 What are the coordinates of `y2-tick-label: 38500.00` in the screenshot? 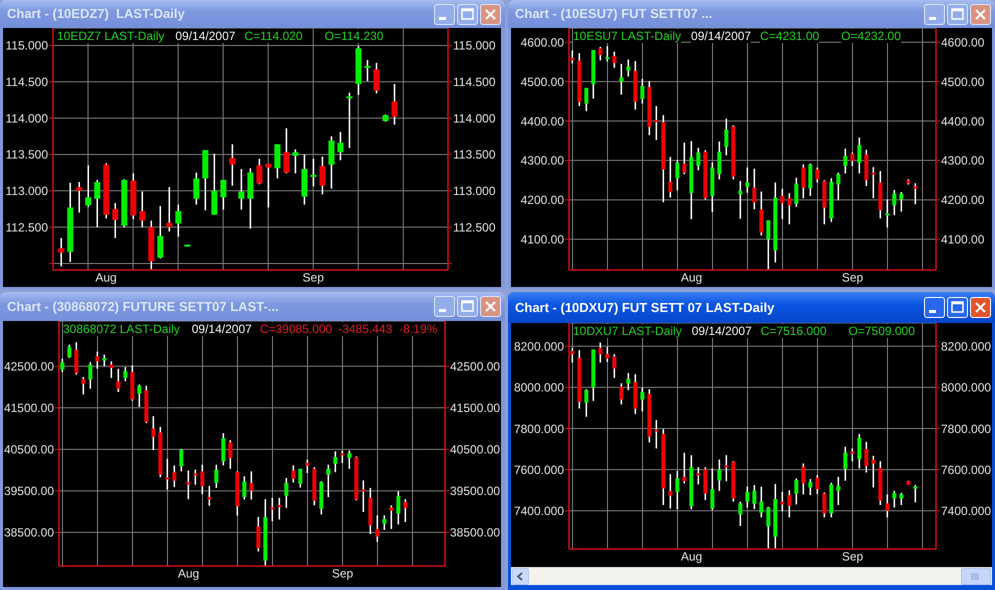 It's located at (475, 533).